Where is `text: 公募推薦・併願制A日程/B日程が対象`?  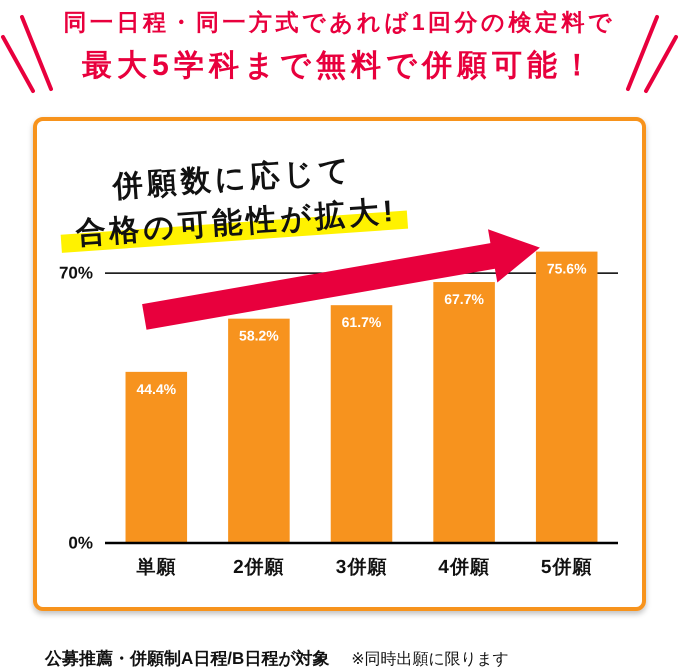
text: 公募推薦・併願制A日程/B日程が対象 is located at coordinates (187, 658).